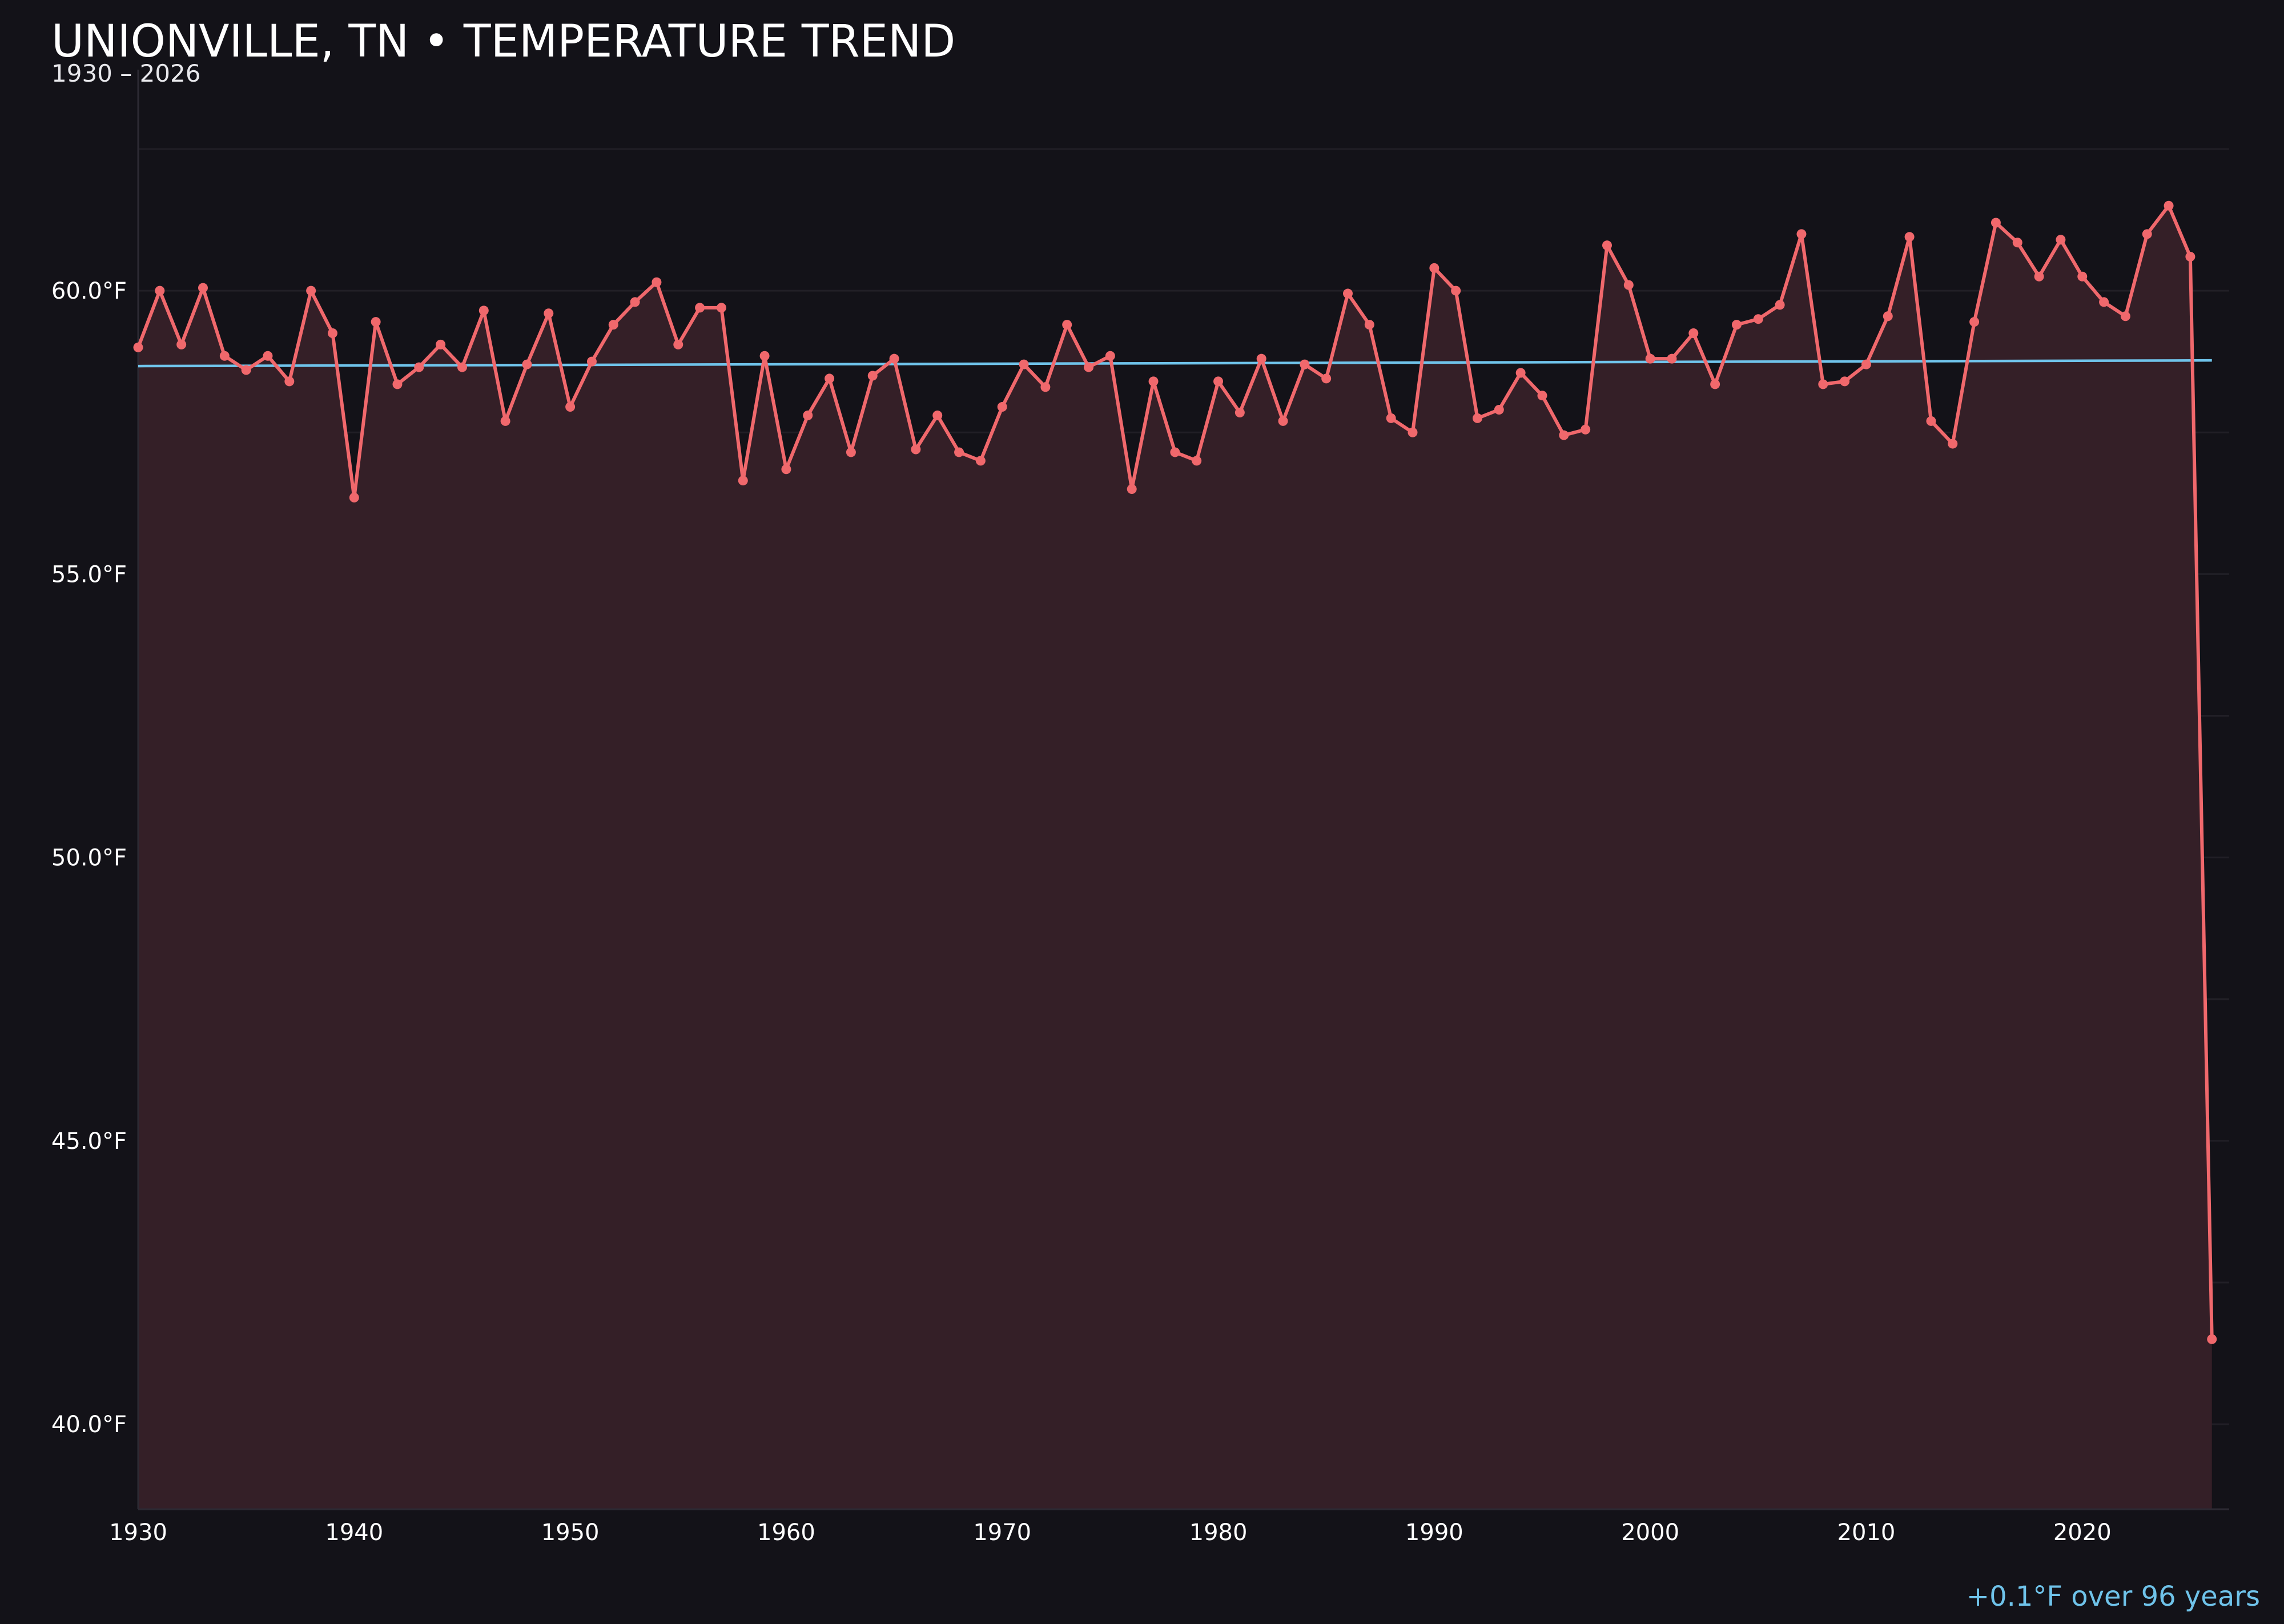 The height and width of the screenshot is (1624, 2284). I want to click on x-tick-label: 1960, so click(786, 1533).